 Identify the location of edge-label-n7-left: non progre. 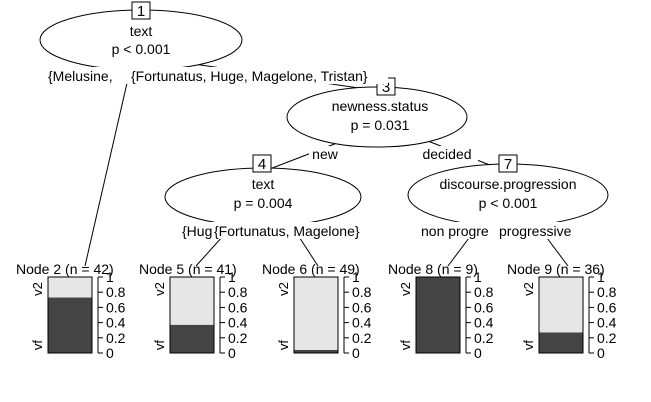
(455, 231).